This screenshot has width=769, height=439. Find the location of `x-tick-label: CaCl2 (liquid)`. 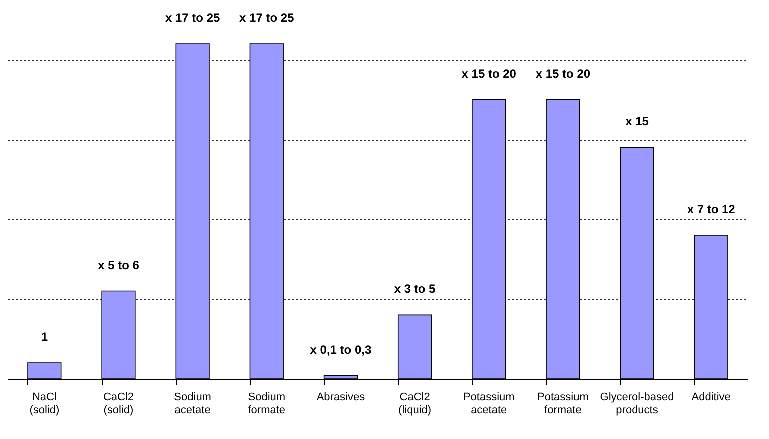

x-tick-label: CaCl2 (liquid) is located at coordinates (415, 404).